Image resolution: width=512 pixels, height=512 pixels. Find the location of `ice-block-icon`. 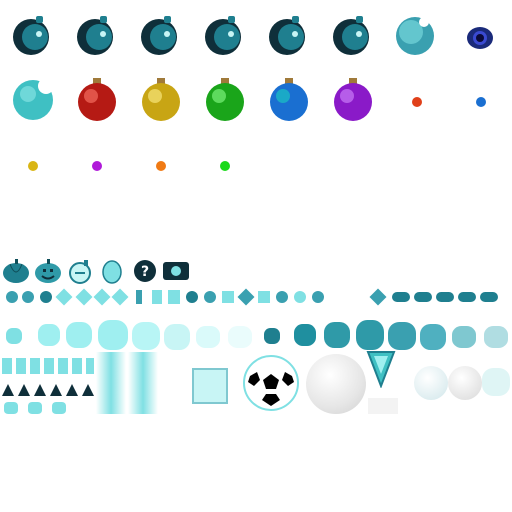

ice-block-icon is located at coordinates (210, 386).